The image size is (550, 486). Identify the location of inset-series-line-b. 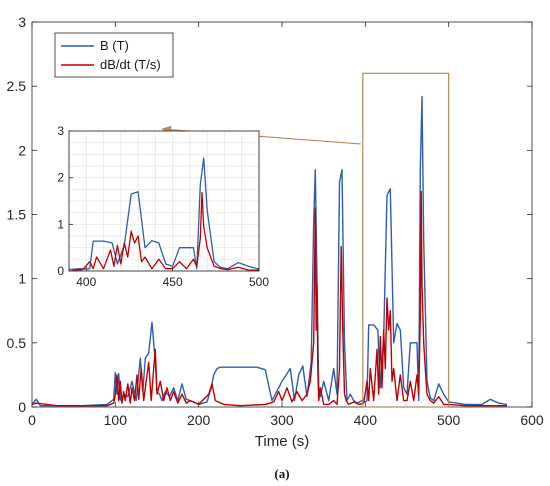
(164, 214).